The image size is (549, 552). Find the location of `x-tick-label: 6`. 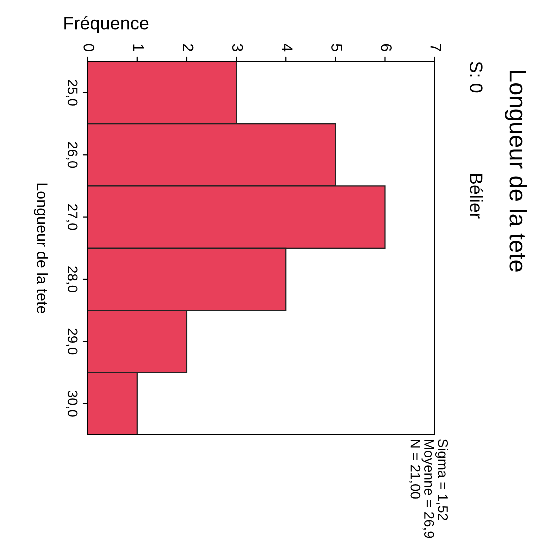

x-tick-label: 6 is located at coordinates (386, 48).